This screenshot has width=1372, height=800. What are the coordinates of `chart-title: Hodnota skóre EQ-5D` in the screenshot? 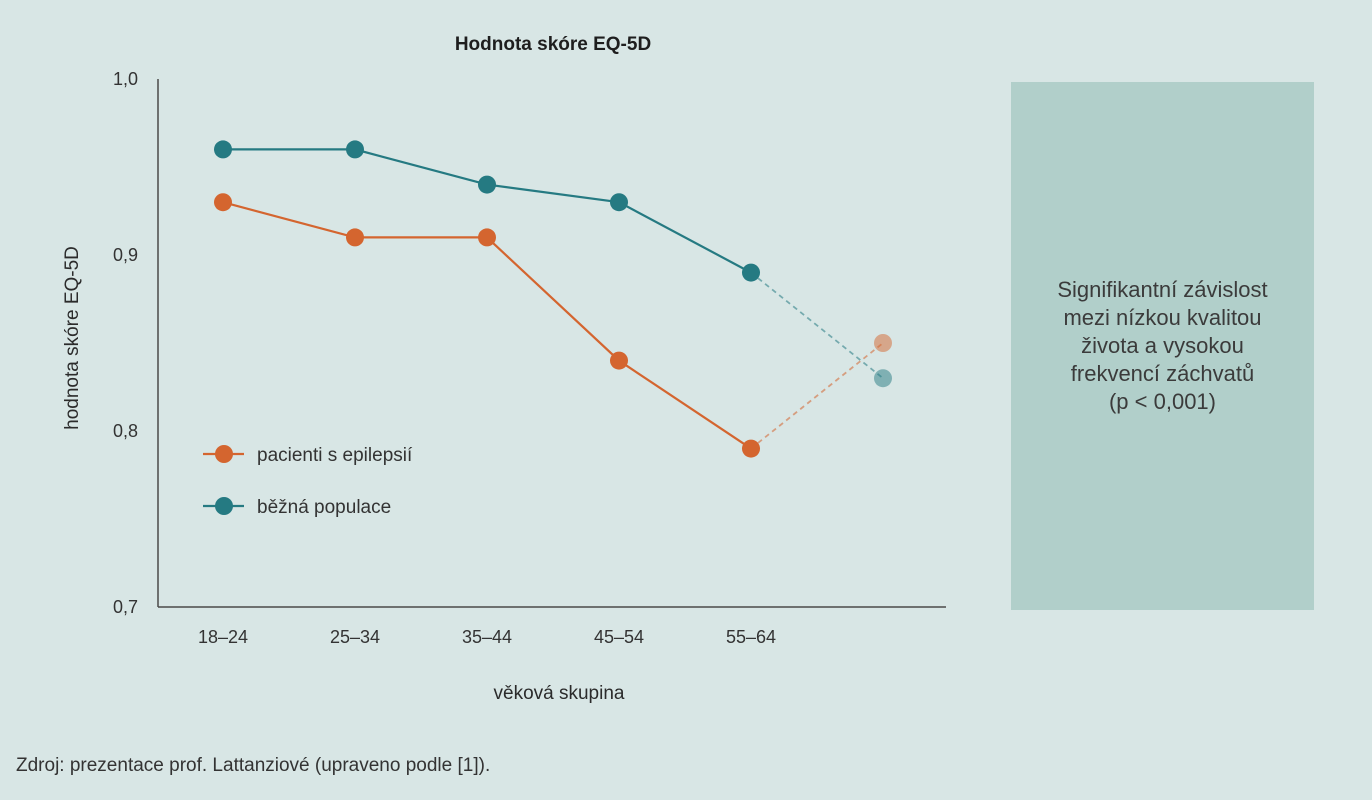 It's located at (553, 44).